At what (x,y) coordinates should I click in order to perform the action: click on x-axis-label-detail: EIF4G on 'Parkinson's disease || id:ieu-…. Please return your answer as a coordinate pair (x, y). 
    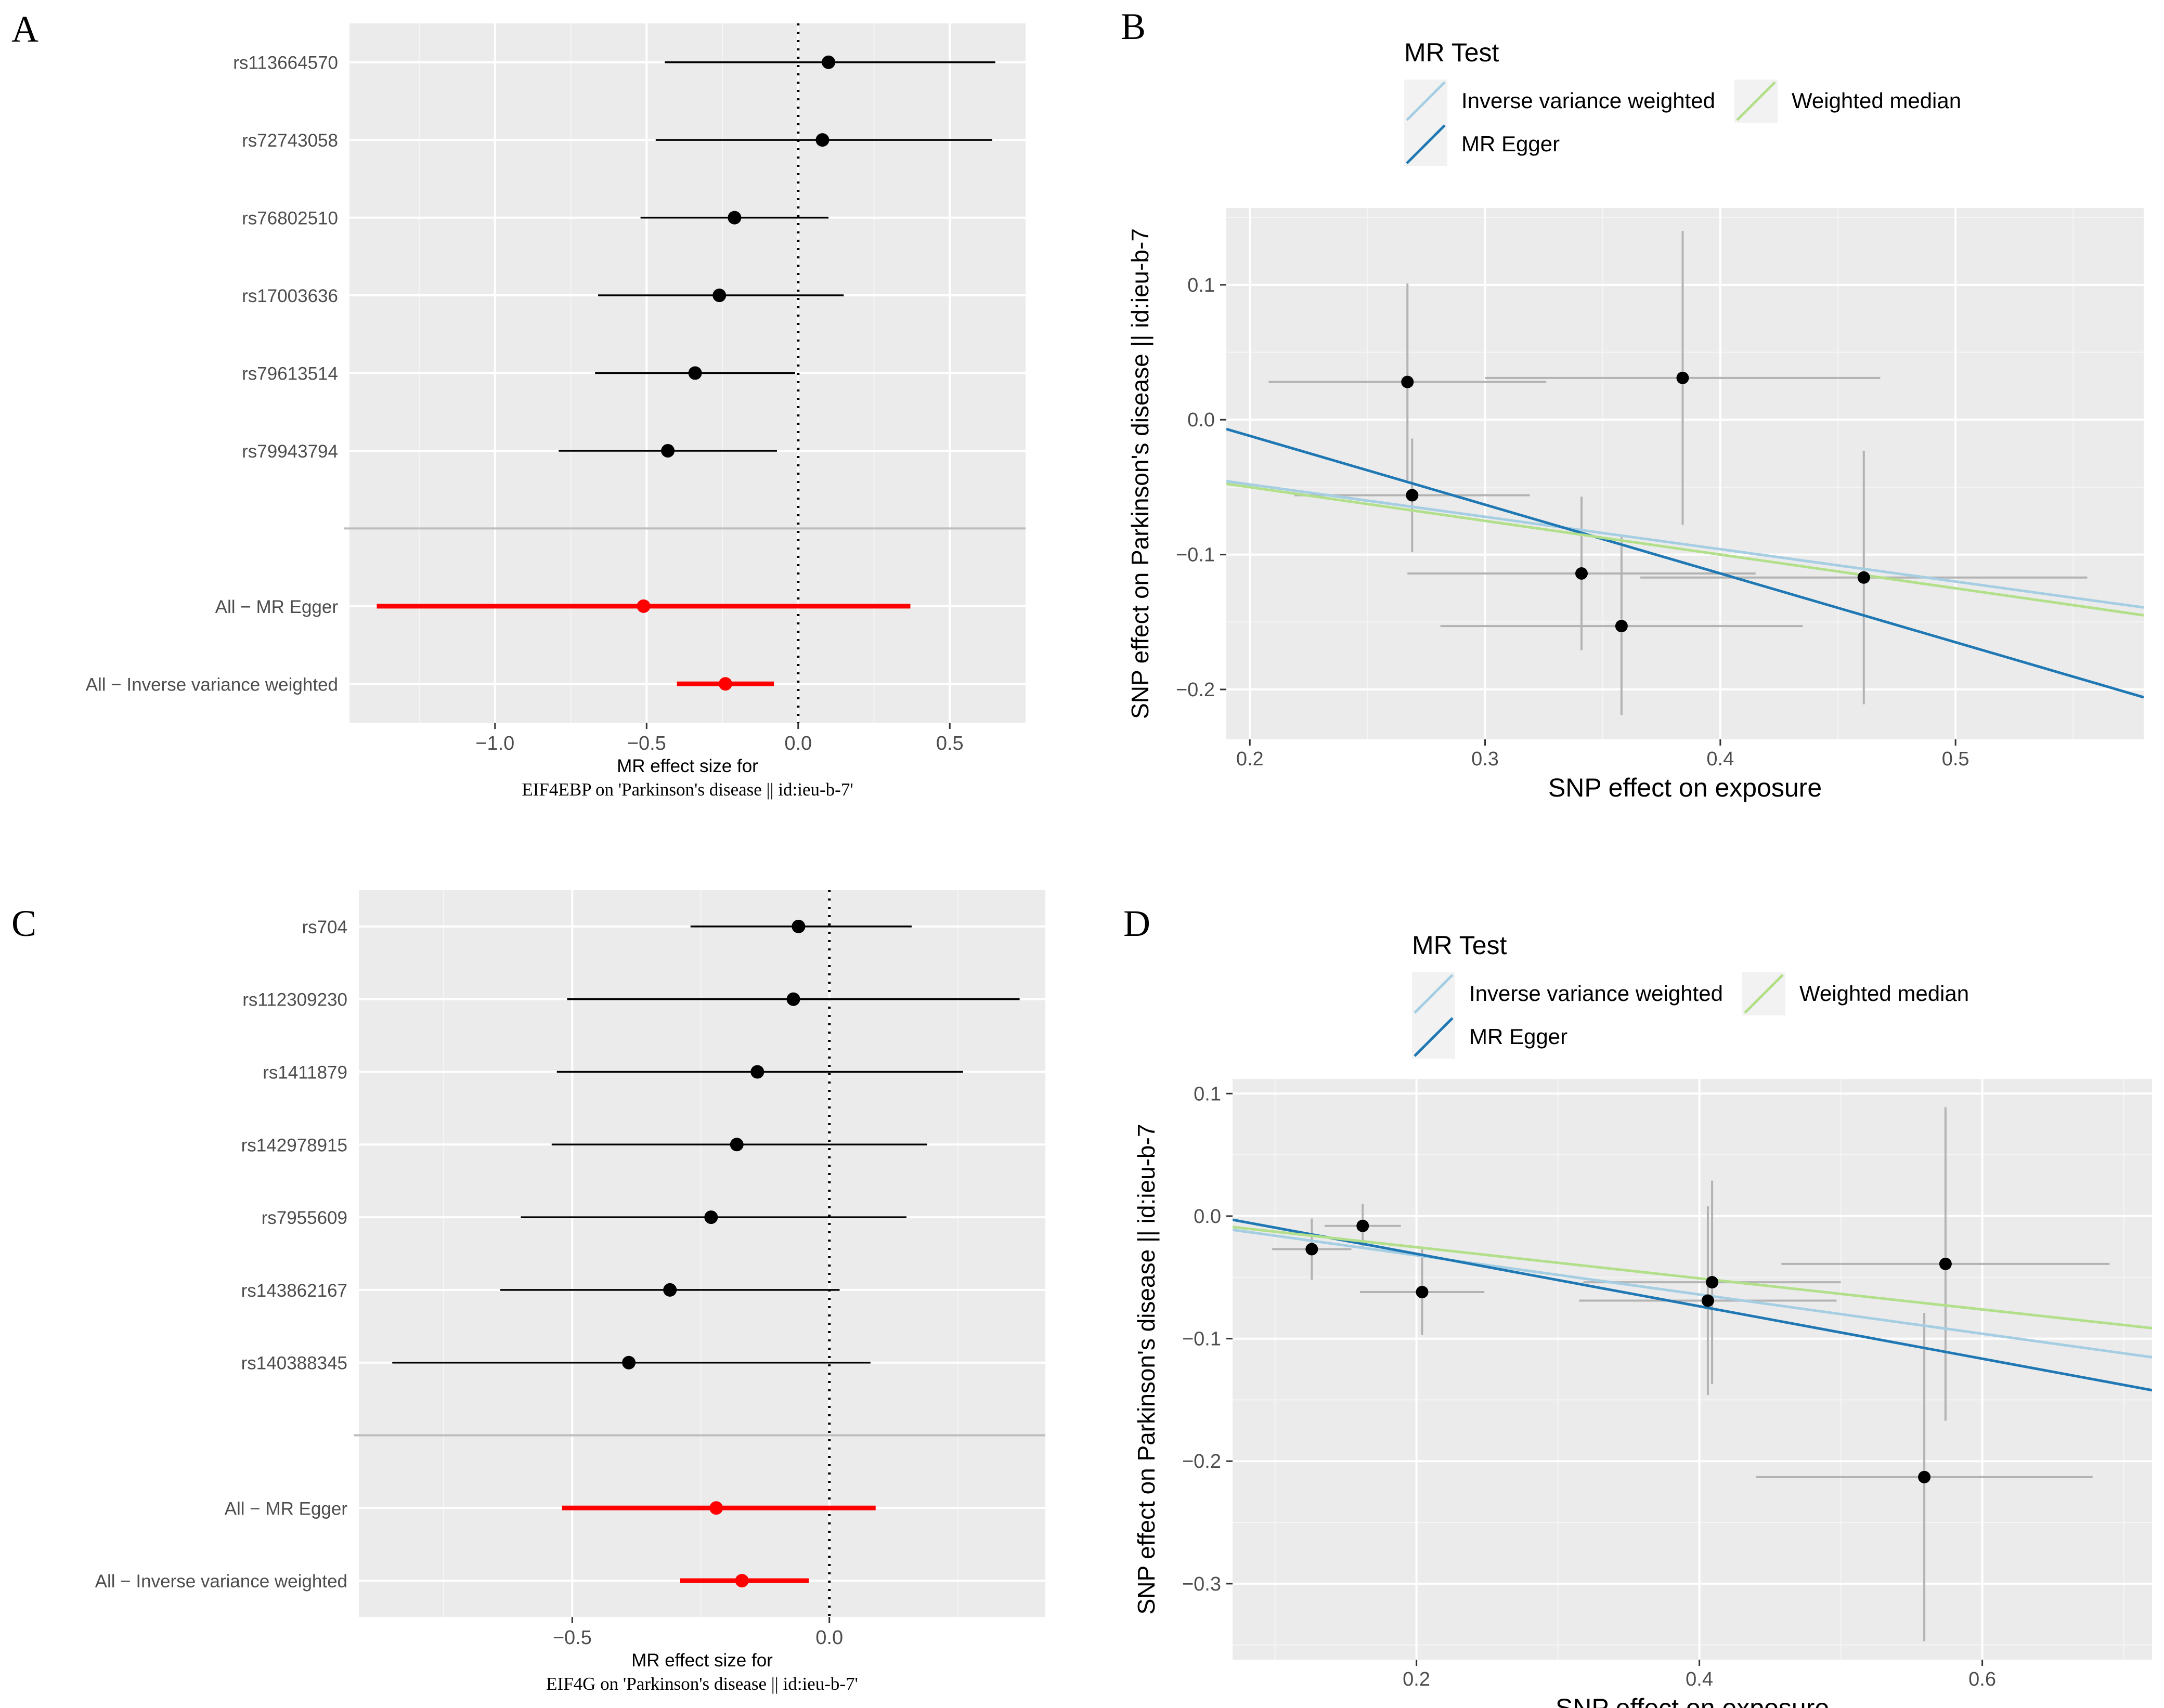
    Looking at the image, I should click on (702, 1684).